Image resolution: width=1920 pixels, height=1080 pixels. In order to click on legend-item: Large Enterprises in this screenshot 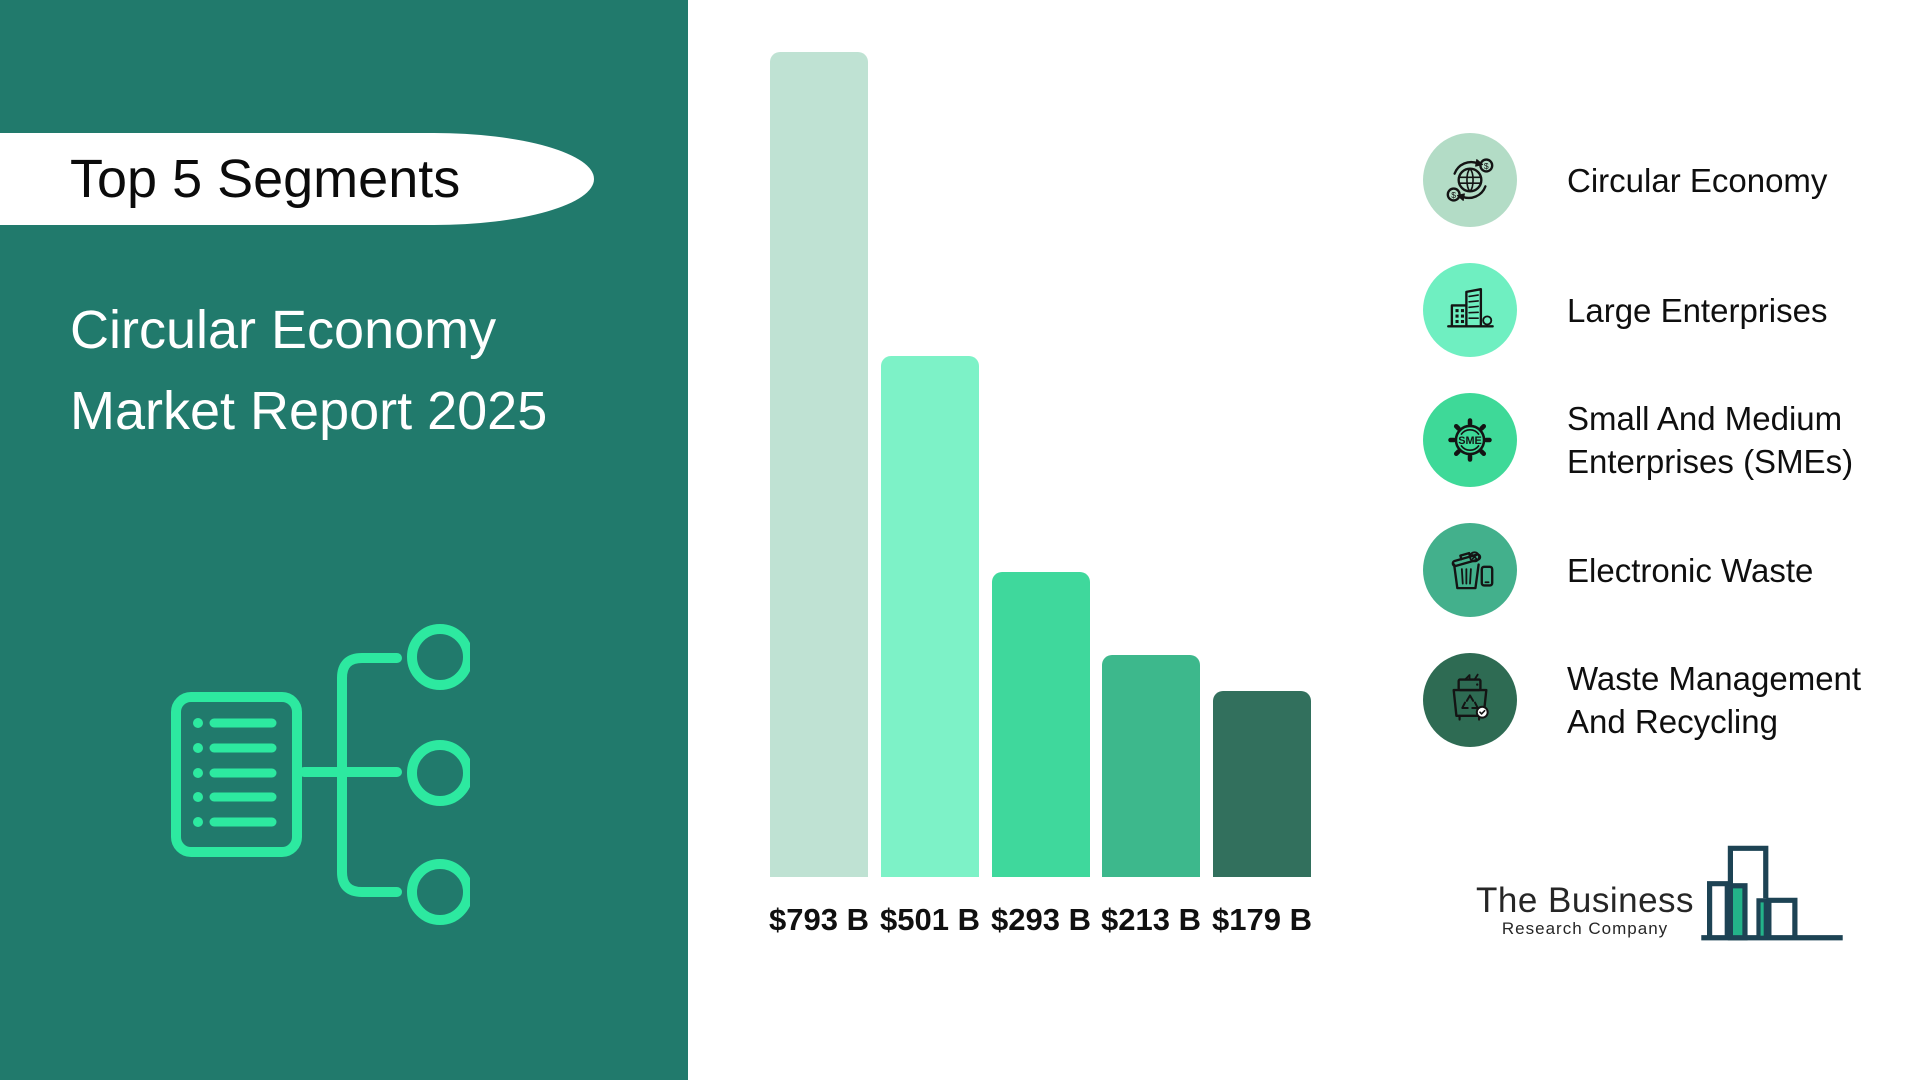, I will do `click(1625, 310)`.